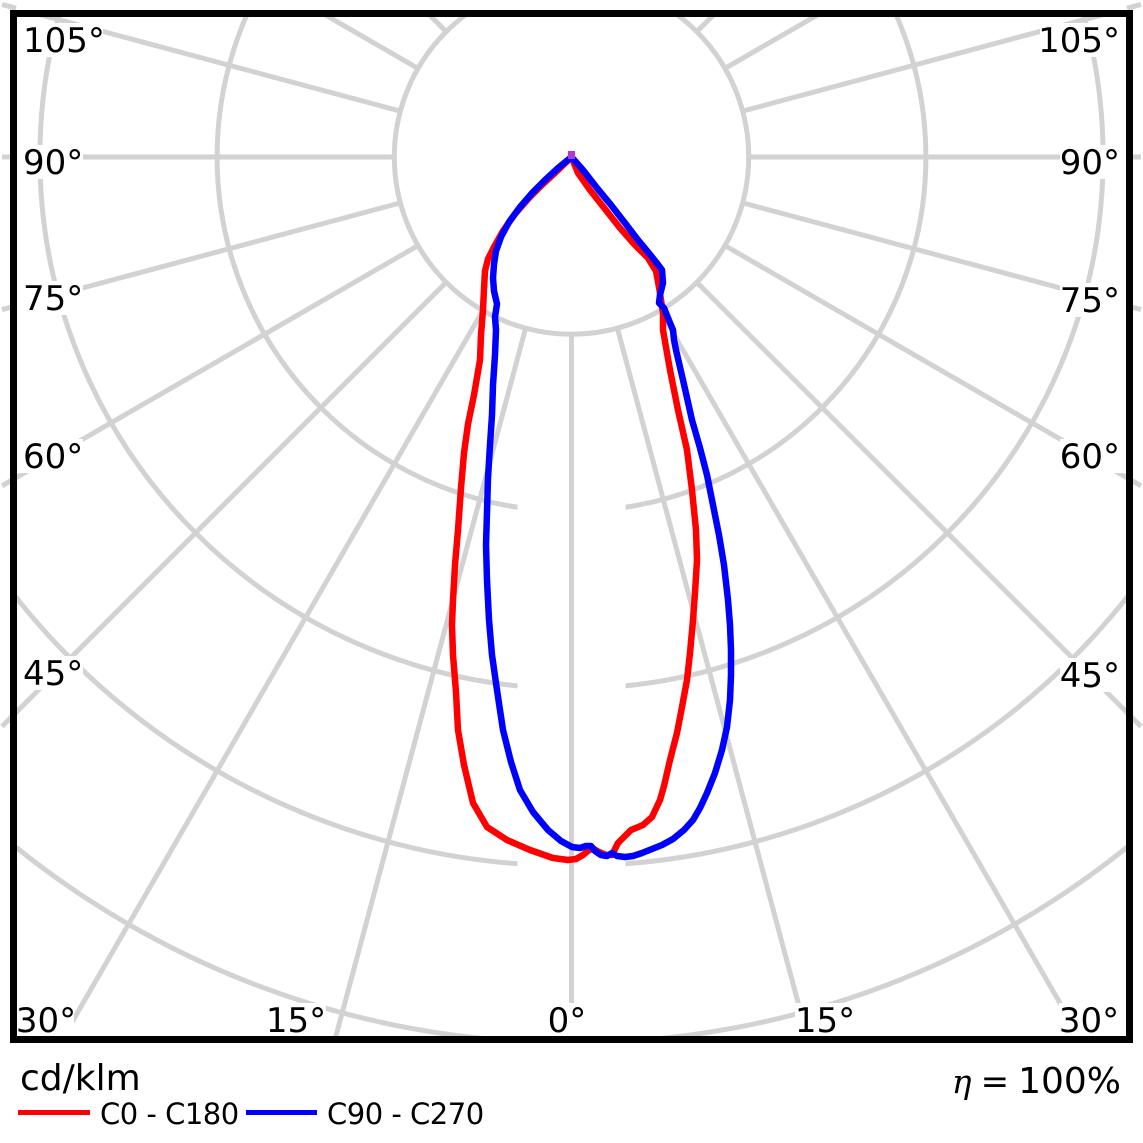 The height and width of the screenshot is (1143, 1143). What do you see at coordinates (405, 1114) in the screenshot?
I see `legend-label-c90-c270: C90 - C270` at bounding box center [405, 1114].